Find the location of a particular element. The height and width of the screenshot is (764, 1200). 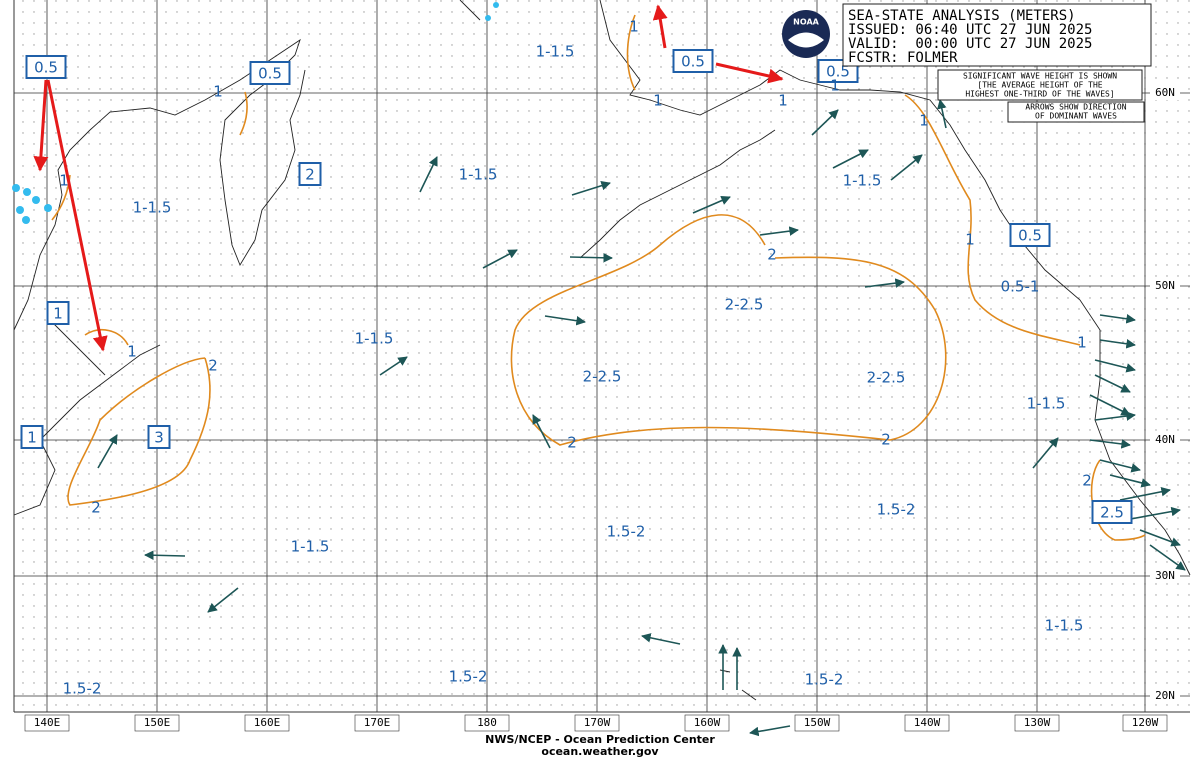

longitude-label: 150E is located at coordinates (157, 722).